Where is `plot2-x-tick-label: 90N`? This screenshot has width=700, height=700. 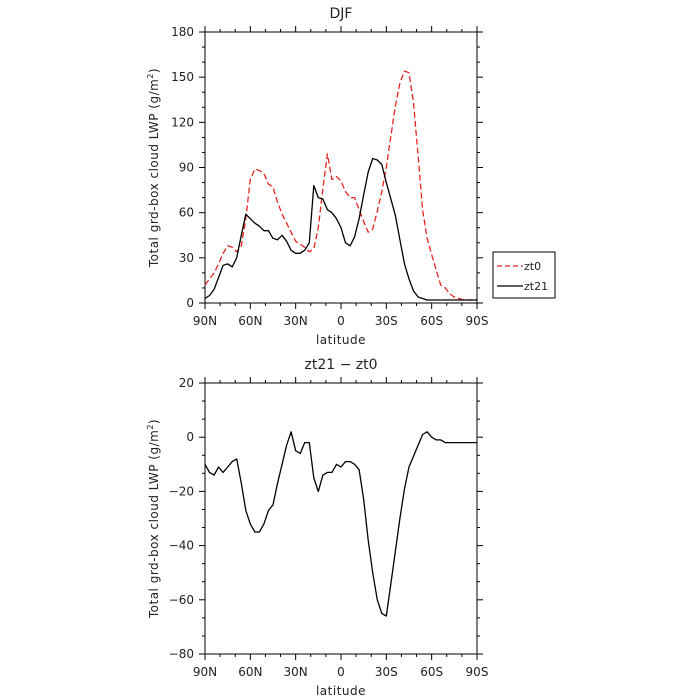 plot2-x-tick-label: 90N is located at coordinates (205, 672).